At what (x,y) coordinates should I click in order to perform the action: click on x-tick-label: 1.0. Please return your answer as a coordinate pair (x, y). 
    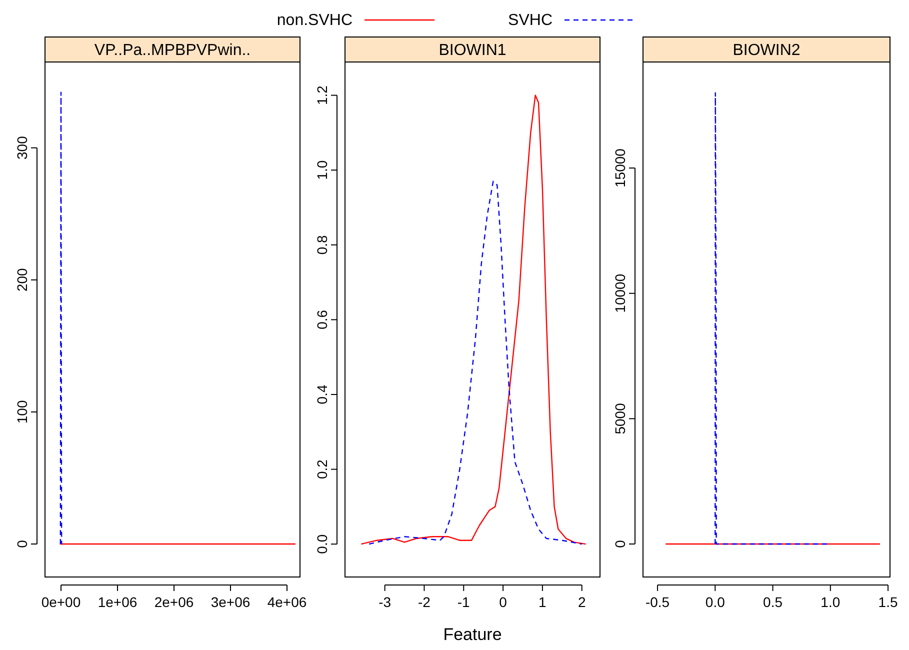
    Looking at the image, I should click on (830, 602).